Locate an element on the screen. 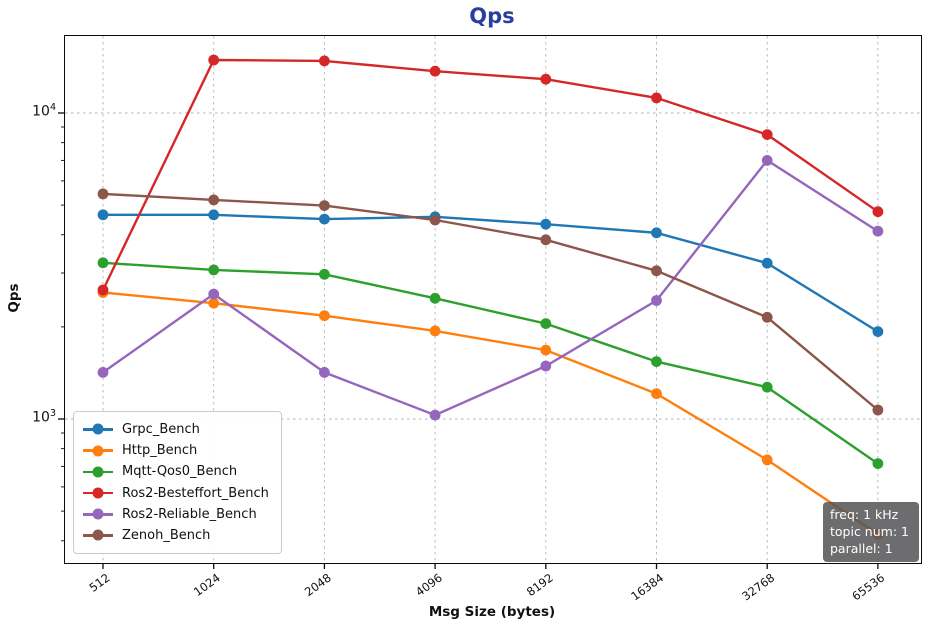 This screenshot has height=636, width=929. legend-item: Ros2-Reliable_Bench is located at coordinates (176, 514).